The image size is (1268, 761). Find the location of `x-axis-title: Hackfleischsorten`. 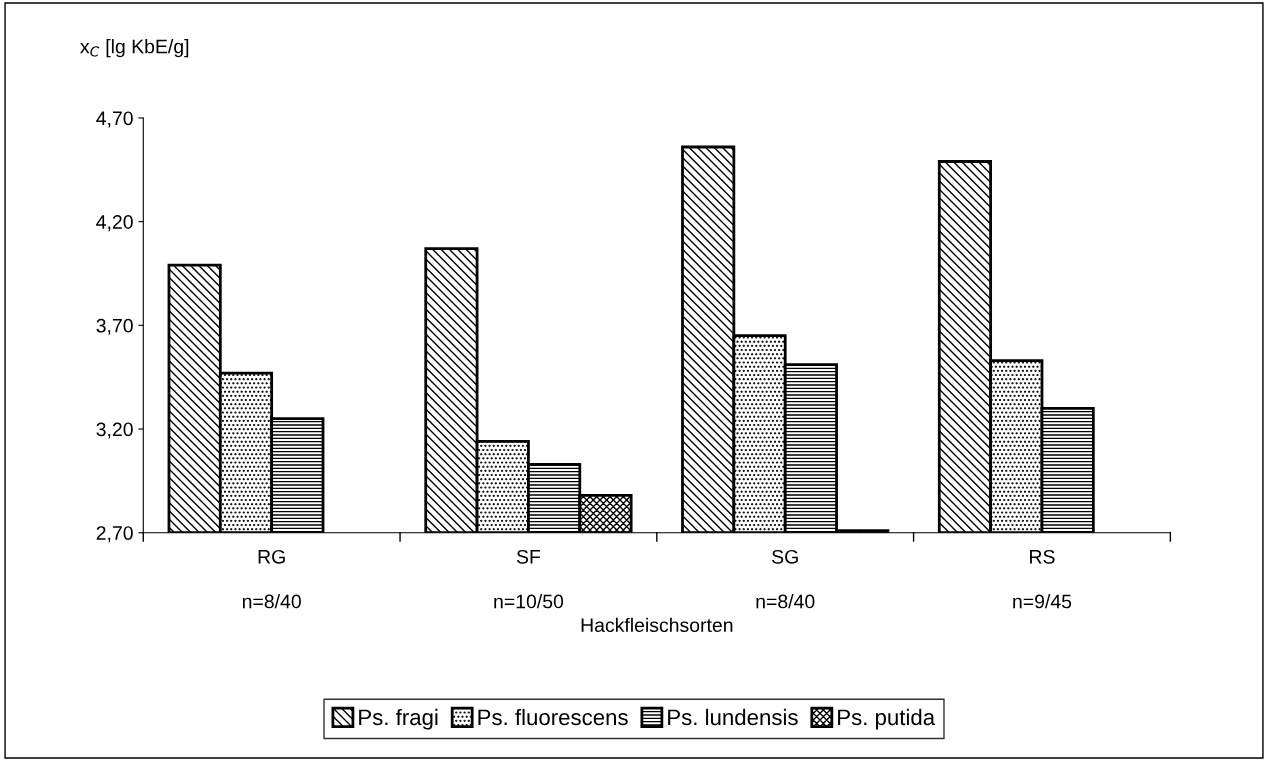

x-axis-title: Hackfleischsorten is located at coordinates (657, 625).